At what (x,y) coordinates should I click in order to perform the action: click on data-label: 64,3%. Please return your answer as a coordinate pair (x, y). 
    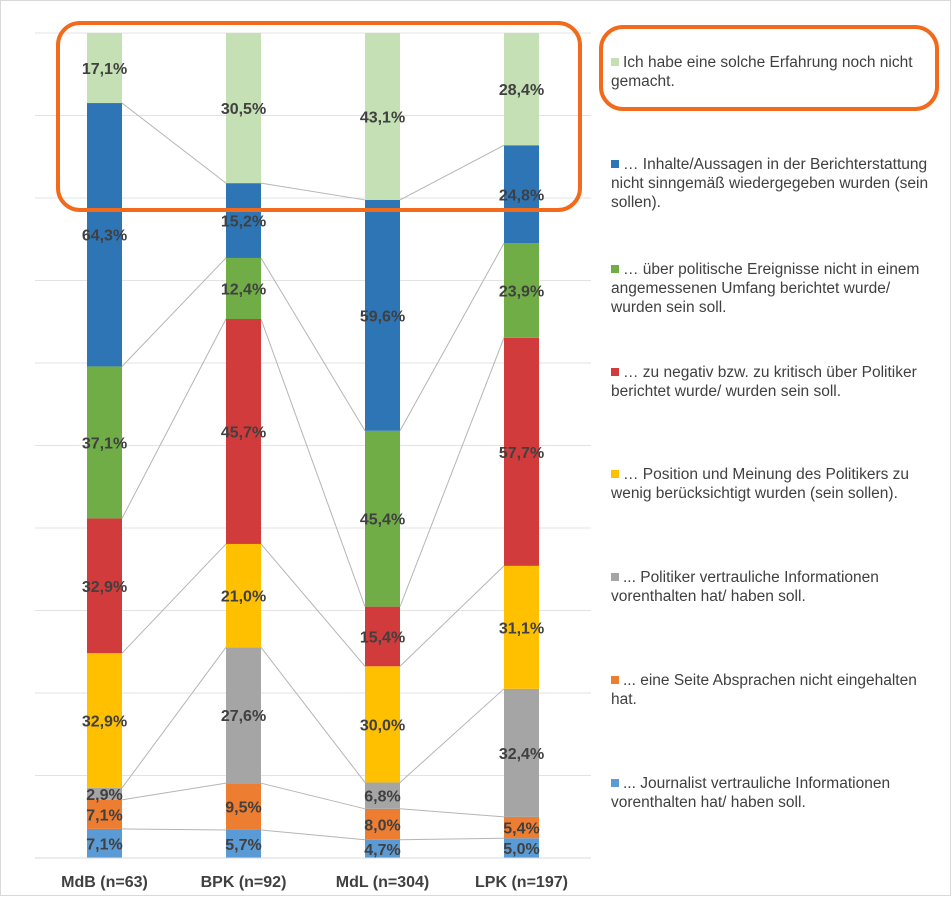
    Looking at the image, I should click on (104, 236).